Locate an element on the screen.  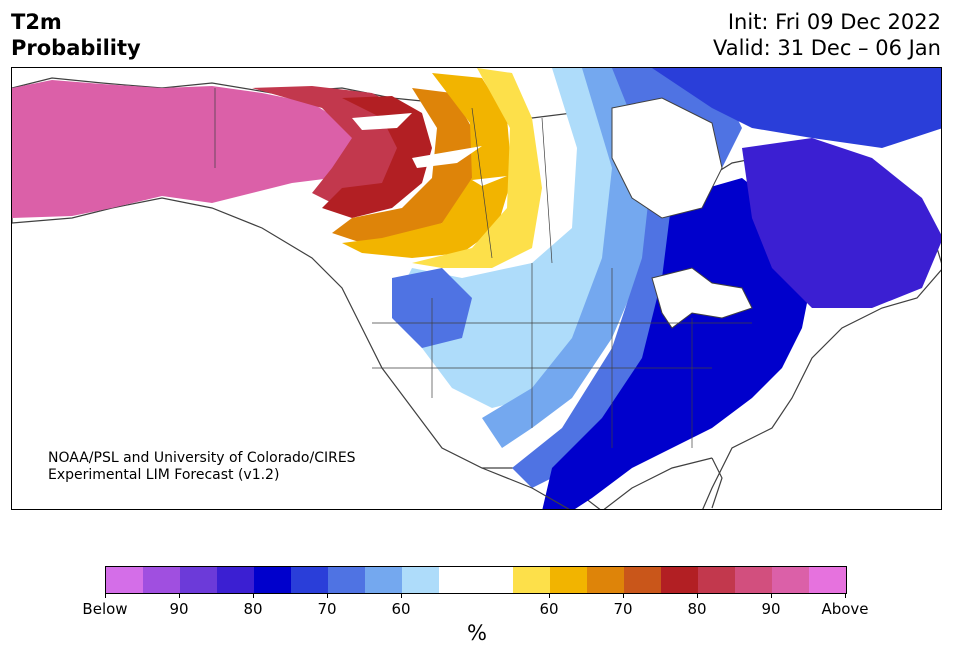
bc-darkred is located at coordinates (377, 157).